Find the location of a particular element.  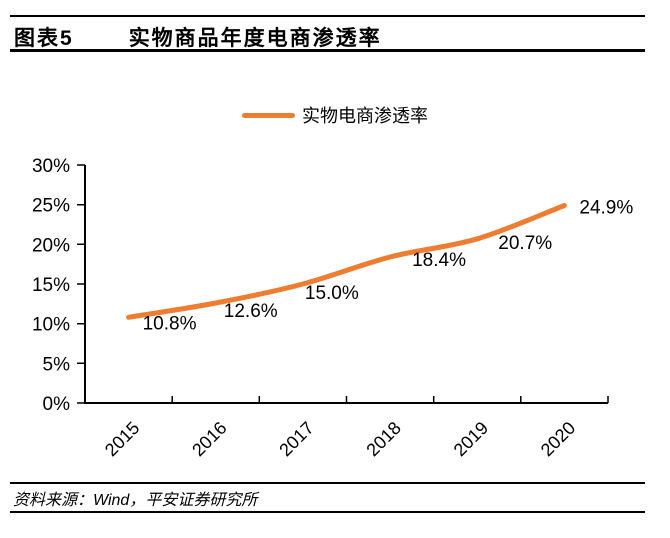

y-tick-label: 15% is located at coordinates (51, 285).